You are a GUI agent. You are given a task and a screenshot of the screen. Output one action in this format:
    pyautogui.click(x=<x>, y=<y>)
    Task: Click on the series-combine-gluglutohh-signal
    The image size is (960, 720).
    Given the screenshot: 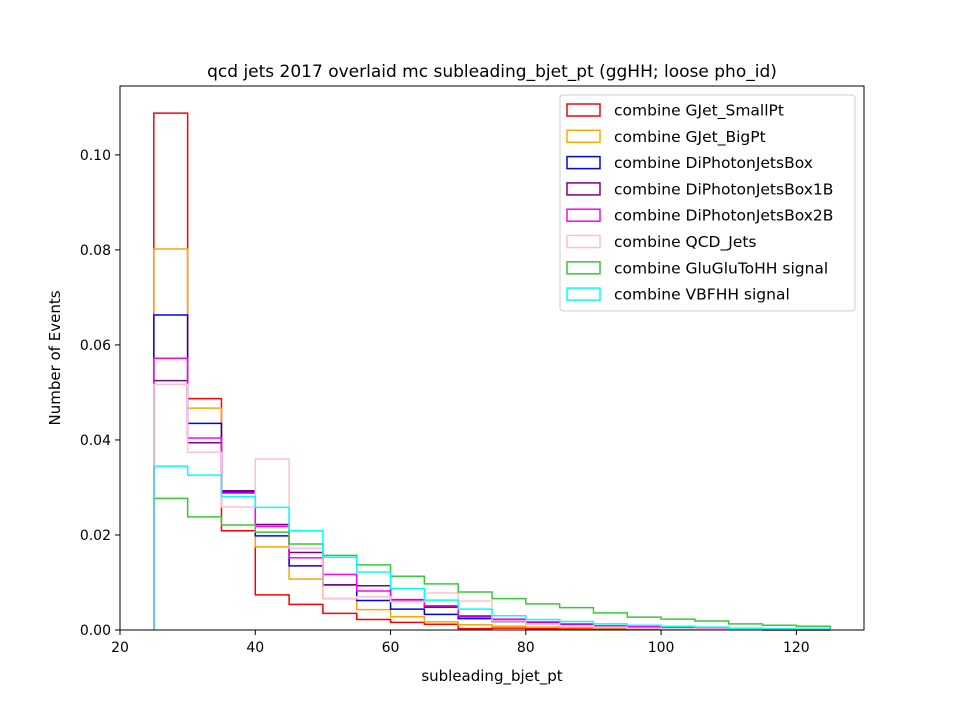 What is the action you would take?
    pyautogui.click(x=492, y=563)
    